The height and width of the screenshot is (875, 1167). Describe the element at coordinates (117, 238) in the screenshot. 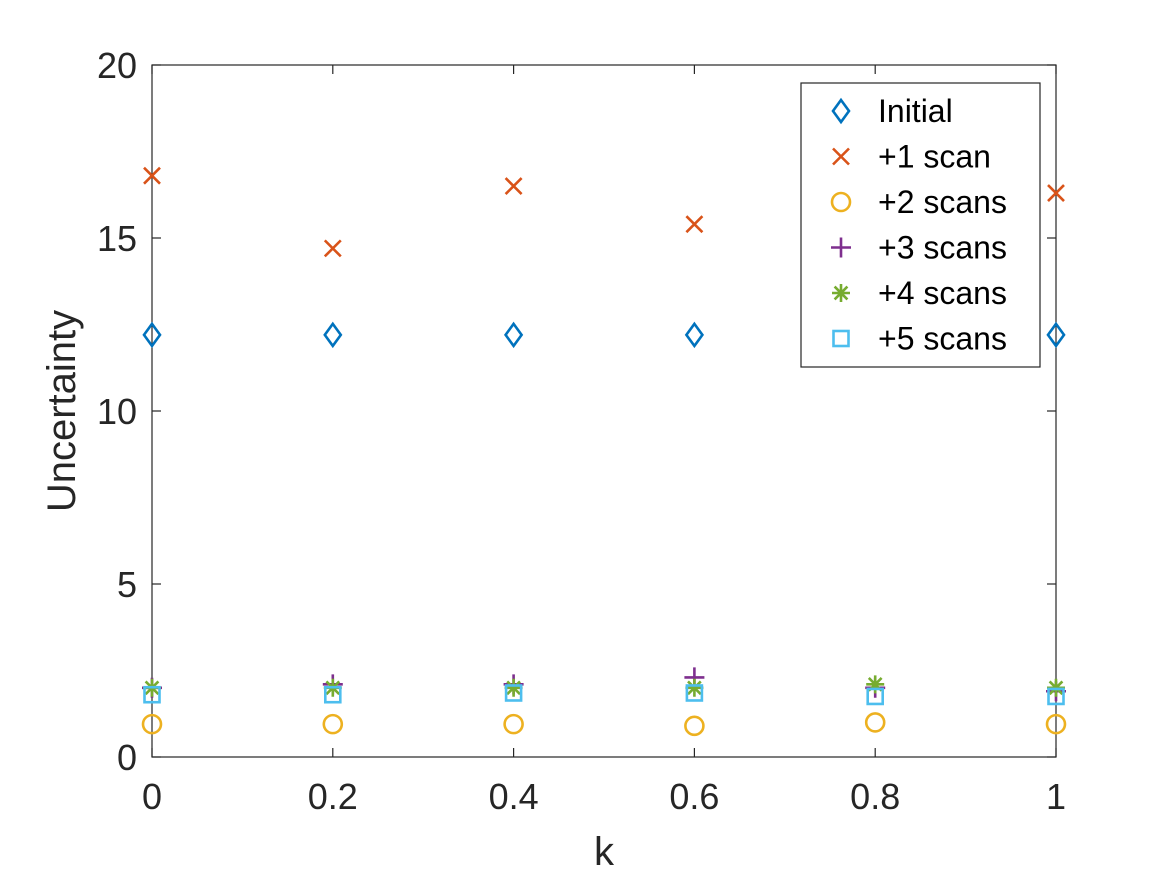

I see `y-tick-label: 15` at that location.